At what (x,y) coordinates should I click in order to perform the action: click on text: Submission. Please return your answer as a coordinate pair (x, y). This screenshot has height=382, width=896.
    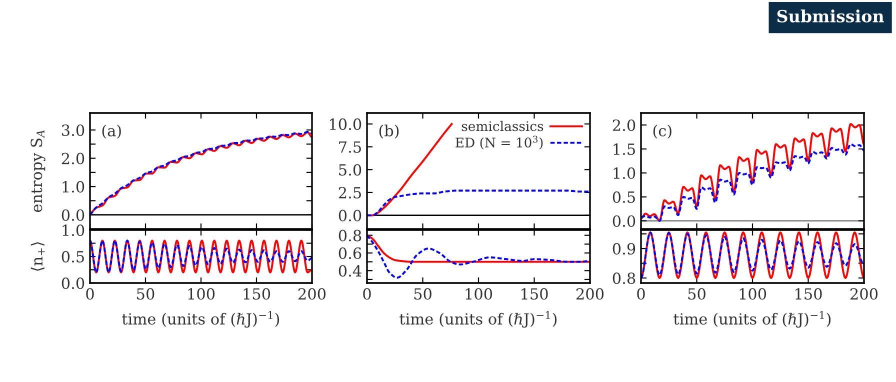
    Looking at the image, I should click on (830, 16).